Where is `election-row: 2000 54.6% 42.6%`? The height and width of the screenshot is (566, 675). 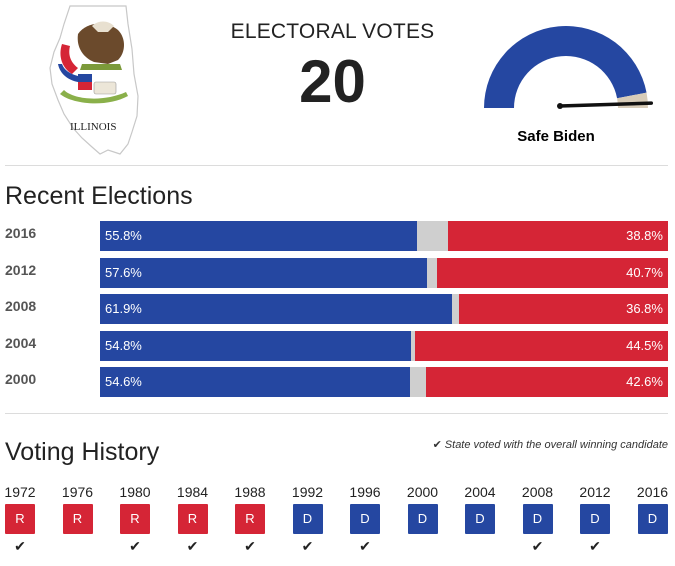 election-row: 2000 54.6% 42.6% is located at coordinates (337, 382).